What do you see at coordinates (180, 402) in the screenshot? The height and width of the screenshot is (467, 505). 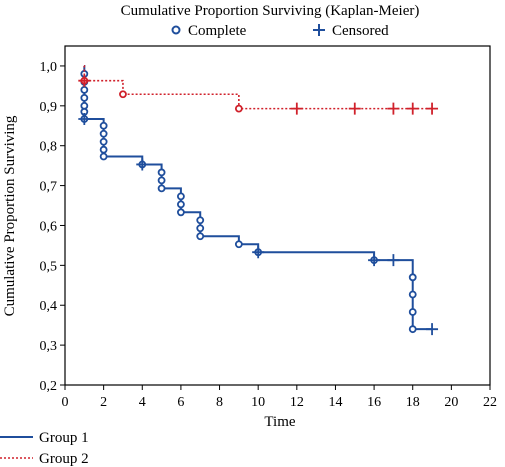 I see `x-tick-label: 6` at bounding box center [180, 402].